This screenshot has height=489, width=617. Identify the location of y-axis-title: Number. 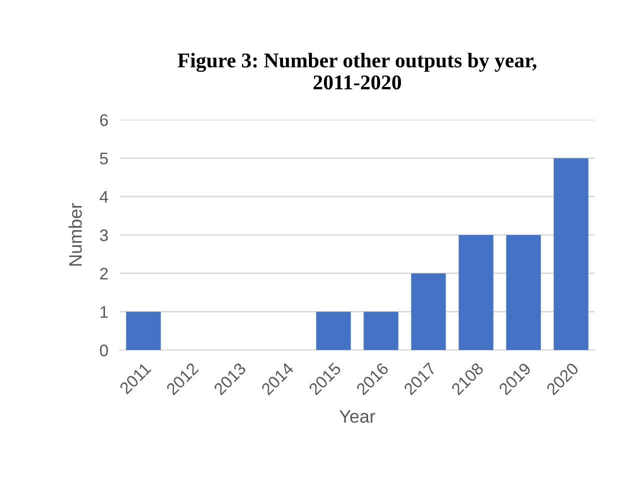
(75, 234).